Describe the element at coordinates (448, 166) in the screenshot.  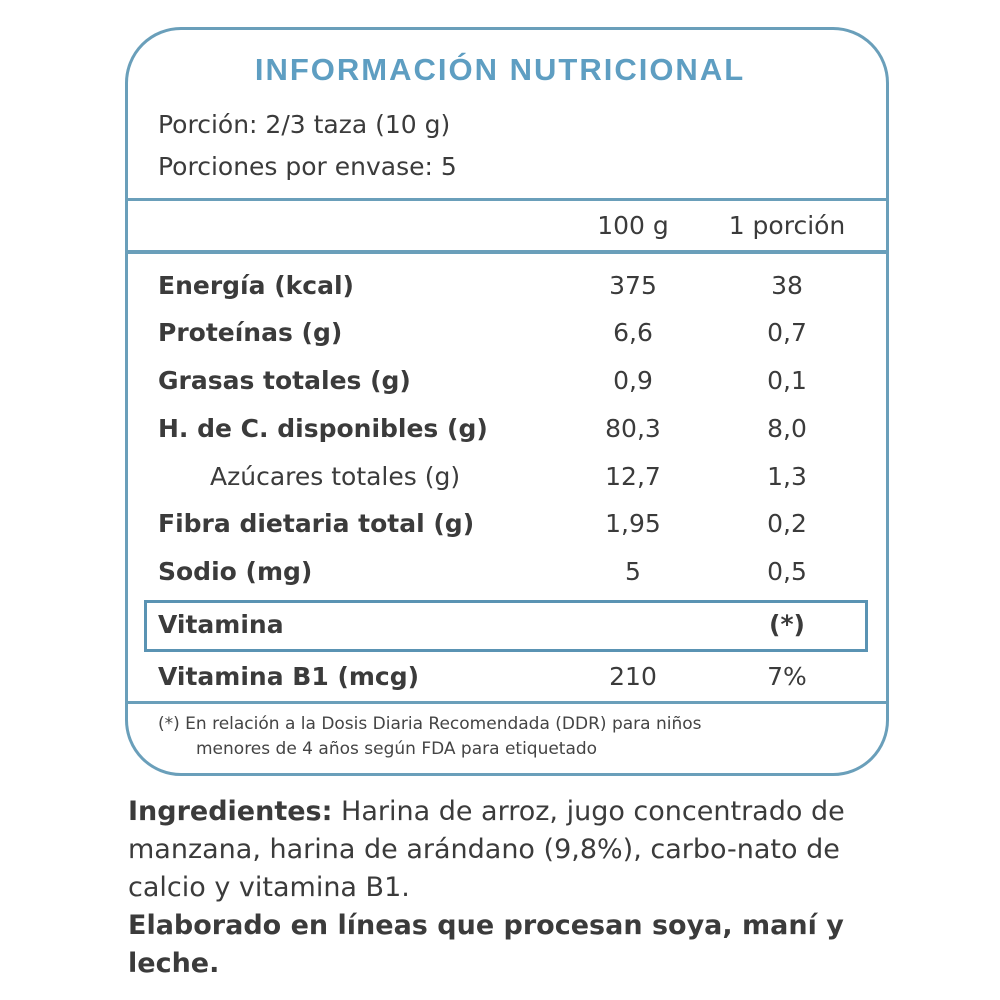
I see `servings-value: 5` at that location.